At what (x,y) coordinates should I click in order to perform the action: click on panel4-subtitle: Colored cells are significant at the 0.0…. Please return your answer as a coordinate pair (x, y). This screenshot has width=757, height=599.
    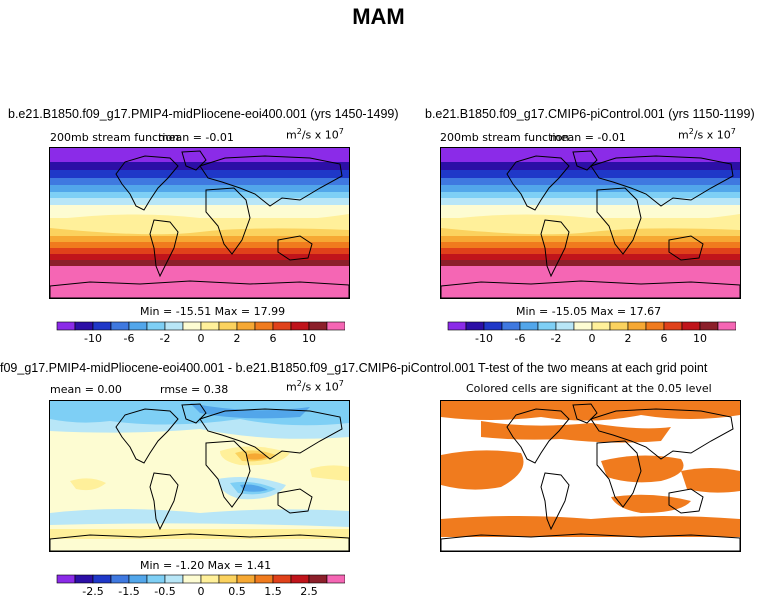
    Looking at the image, I should click on (589, 388).